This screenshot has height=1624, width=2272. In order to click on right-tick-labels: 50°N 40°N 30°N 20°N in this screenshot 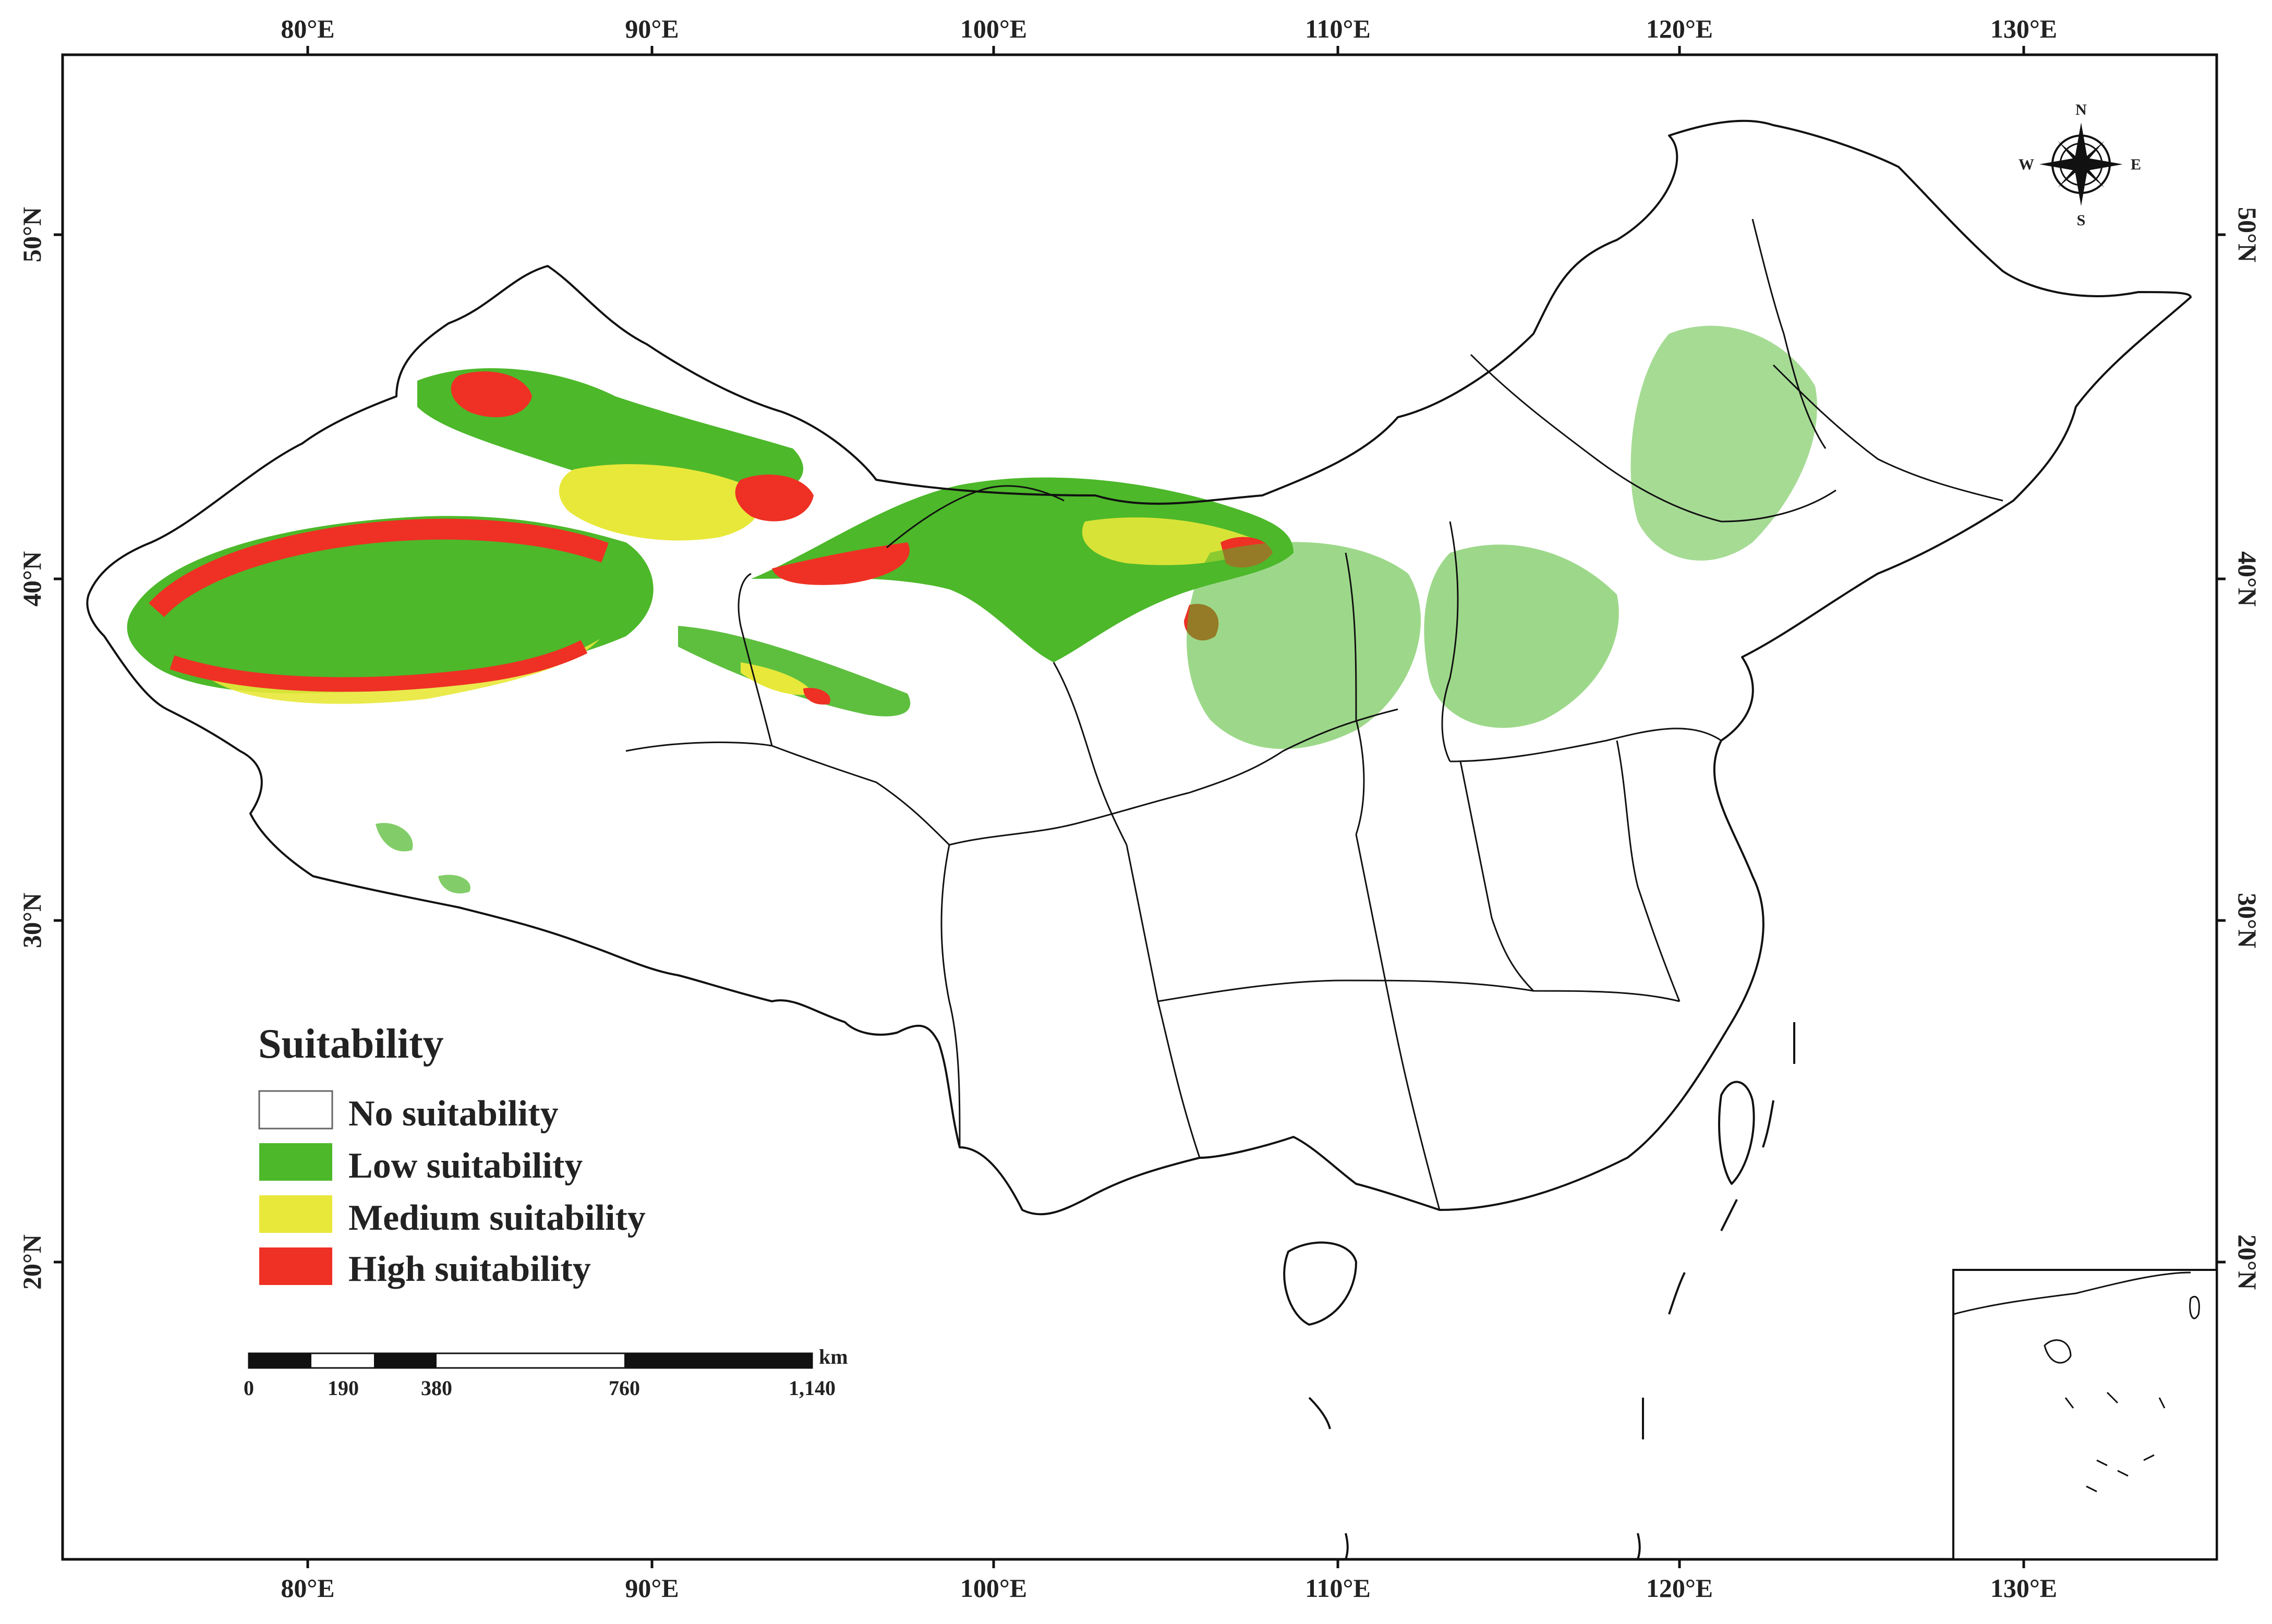, I will do `click(2247, 748)`.